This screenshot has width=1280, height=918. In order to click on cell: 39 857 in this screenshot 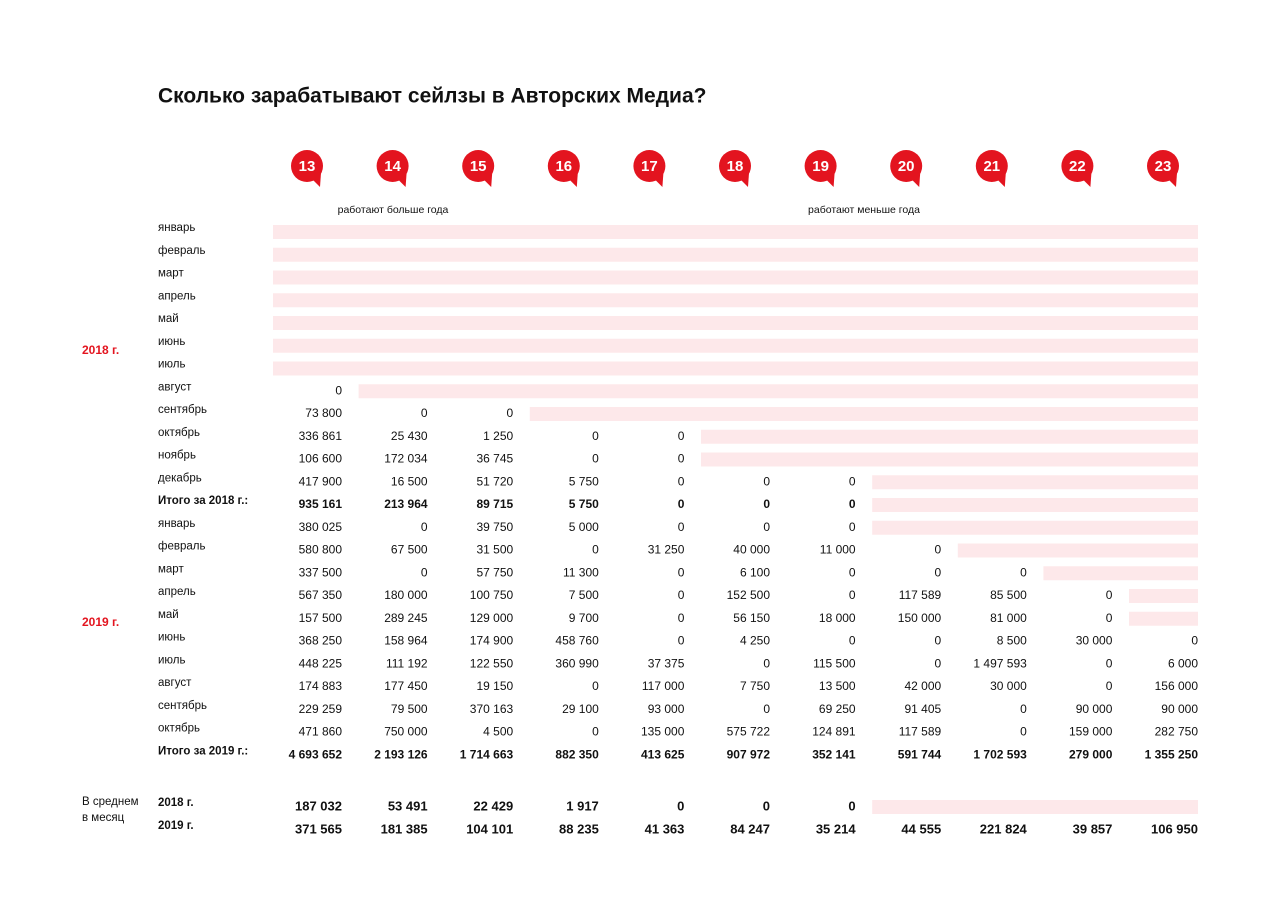, I will do `click(1093, 828)`.